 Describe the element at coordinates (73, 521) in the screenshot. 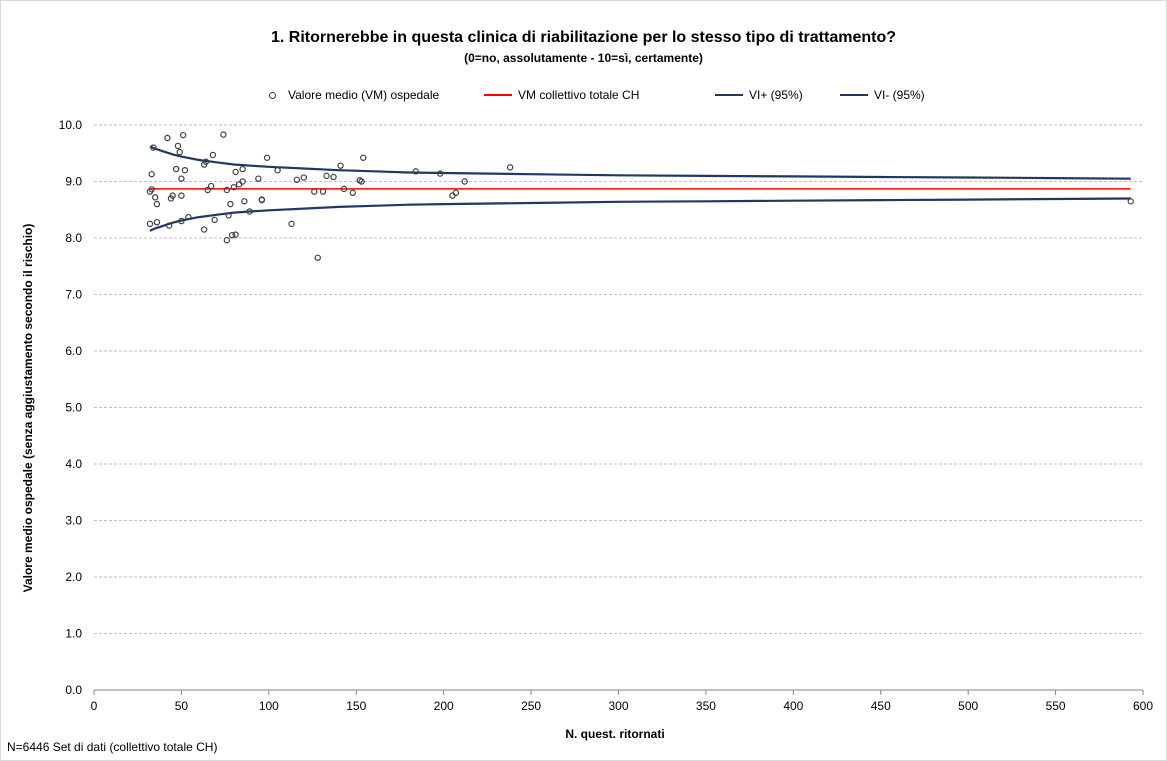

I see `y-tick-label: 3.0` at that location.